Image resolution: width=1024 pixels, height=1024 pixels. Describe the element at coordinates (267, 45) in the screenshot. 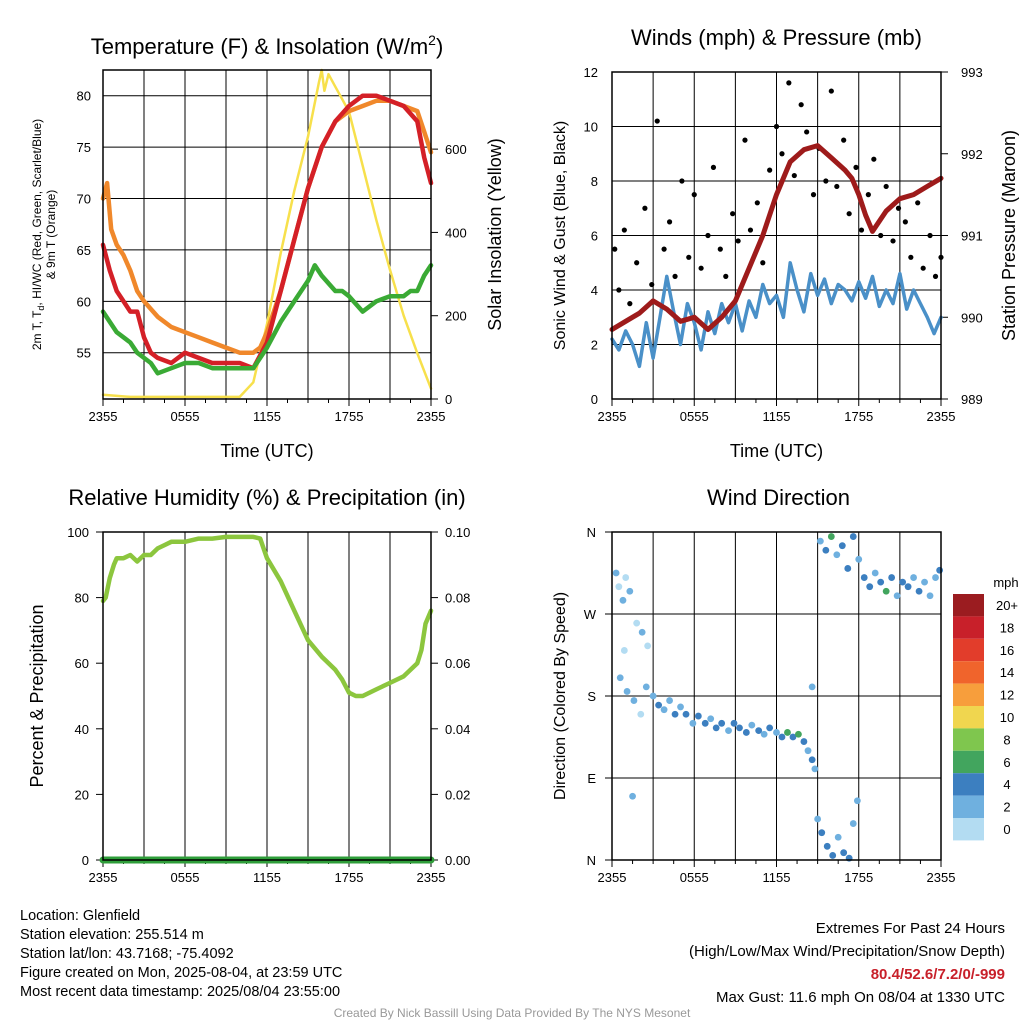

I see `chart-title: Temperature (F) & Insolation (W/m2)` at that location.